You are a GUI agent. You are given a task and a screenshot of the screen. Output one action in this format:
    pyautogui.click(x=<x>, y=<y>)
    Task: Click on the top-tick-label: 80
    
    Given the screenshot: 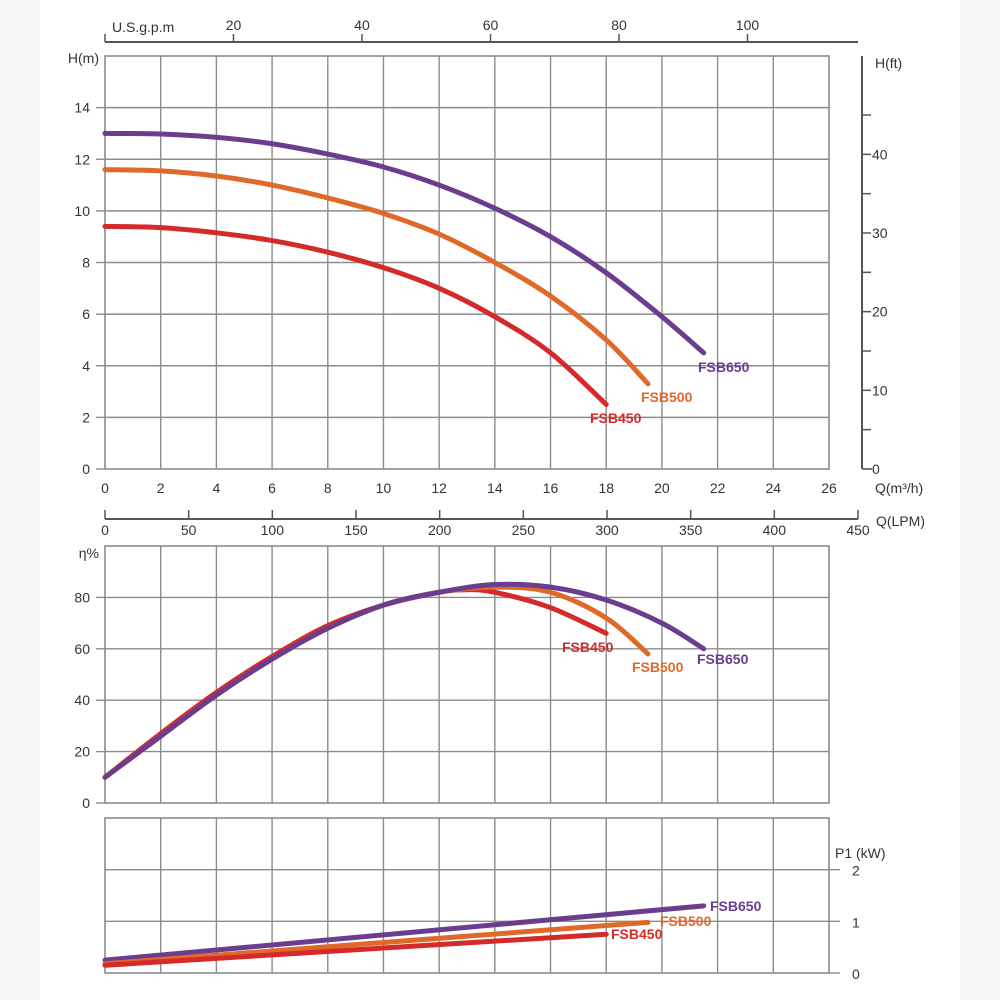 What is the action you would take?
    pyautogui.click(x=619, y=25)
    